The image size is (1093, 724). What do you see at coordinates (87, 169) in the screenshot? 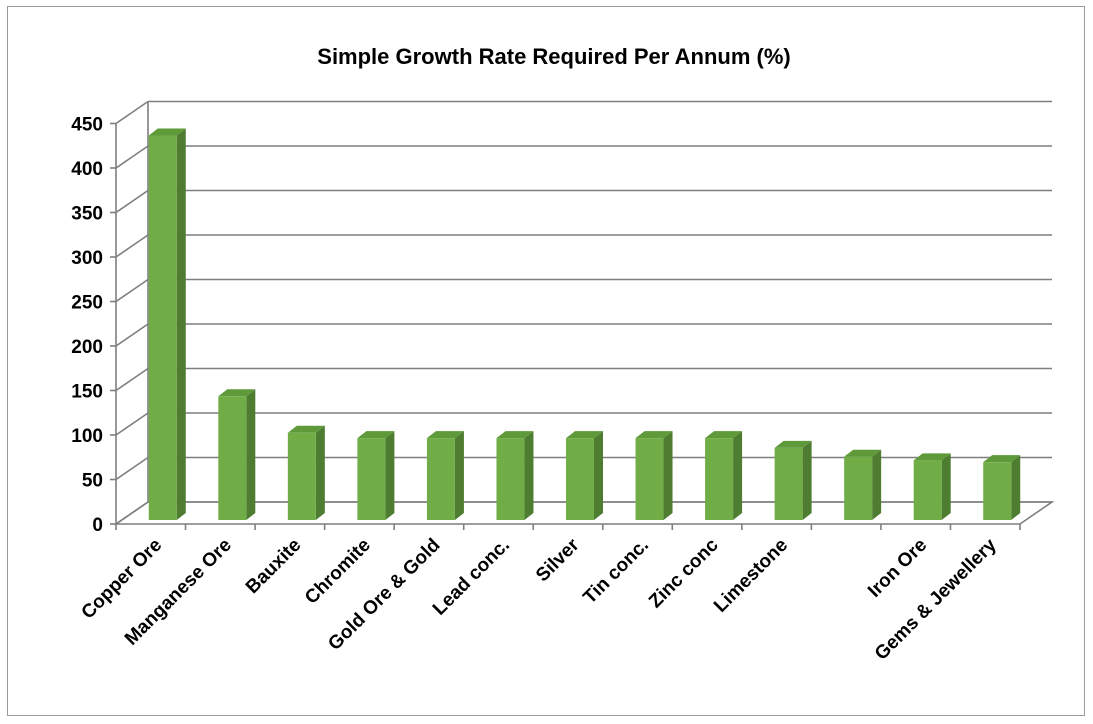
I see `y-tick-label: 400` at bounding box center [87, 169].